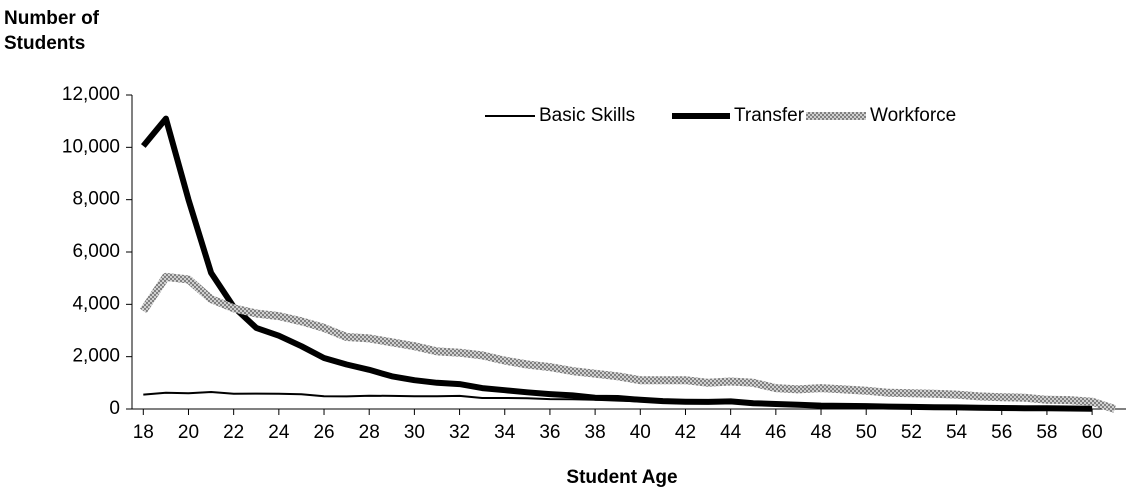 This screenshot has width=1133, height=493. What do you see at coordinates (1001, 432) in the screenshot?
I see `x-tick-label: 56` at bounding box center [1001, 432].